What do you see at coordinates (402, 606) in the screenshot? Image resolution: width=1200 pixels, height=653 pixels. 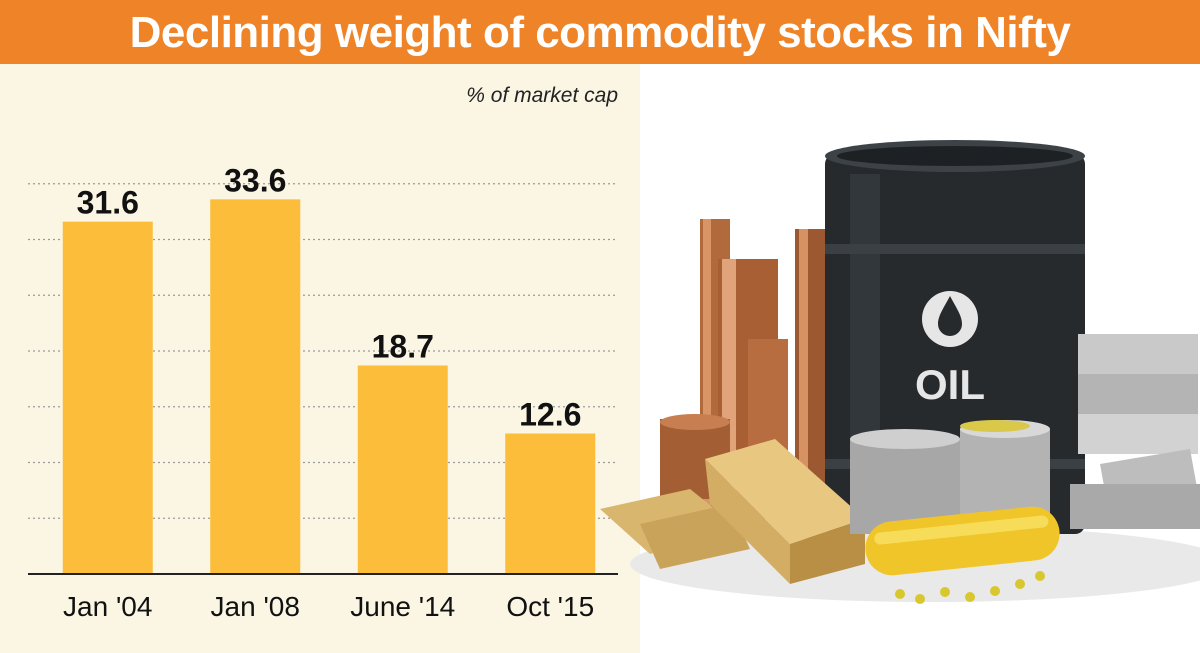 I see `x-tick-label: June '14` at bounding box center [402, 606].